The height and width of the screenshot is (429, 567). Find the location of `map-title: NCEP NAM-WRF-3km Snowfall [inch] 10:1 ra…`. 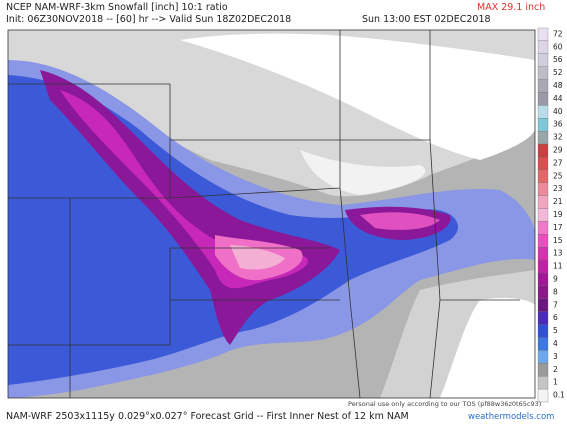

map-title: NCEP NAM-WRF-3km Snowfall [inch] 10:1 ra… is located at coordinates (117, 7).